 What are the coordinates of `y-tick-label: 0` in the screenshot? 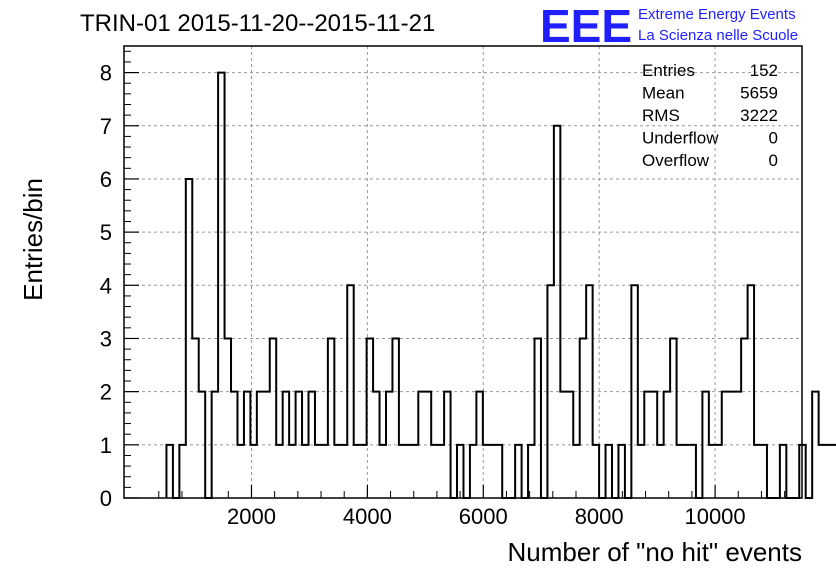 It's located at (106, 498).